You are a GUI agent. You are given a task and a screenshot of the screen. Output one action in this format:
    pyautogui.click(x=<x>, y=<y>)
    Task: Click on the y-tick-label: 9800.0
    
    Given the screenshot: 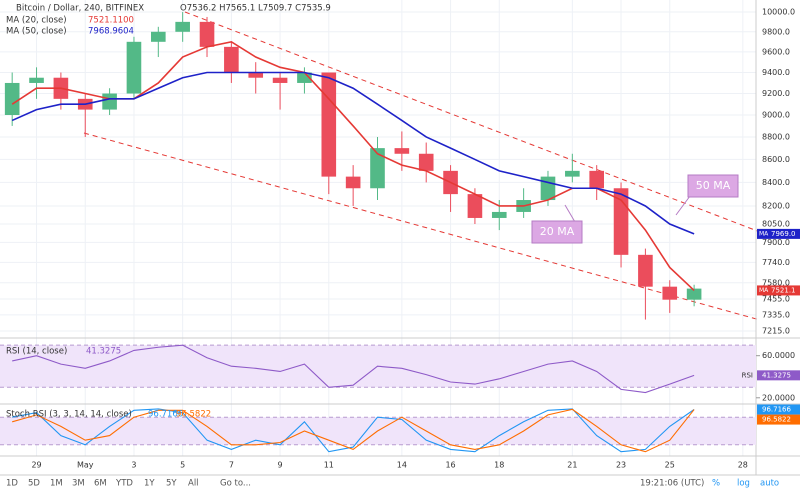 What is the action you would take?
    pyautogui.click(x=776, y=31)
    